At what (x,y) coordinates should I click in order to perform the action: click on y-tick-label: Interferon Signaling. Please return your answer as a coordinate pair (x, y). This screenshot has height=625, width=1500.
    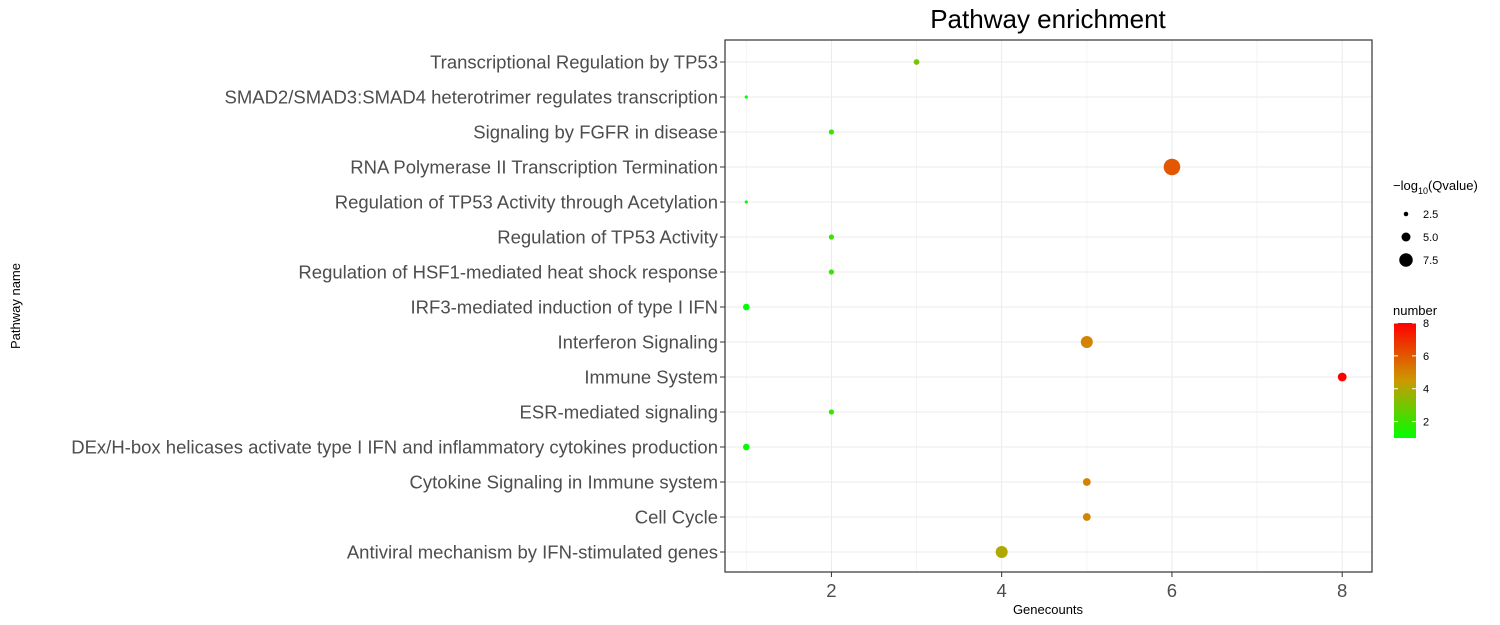
    Looking at the image, I should click on (638, 342).